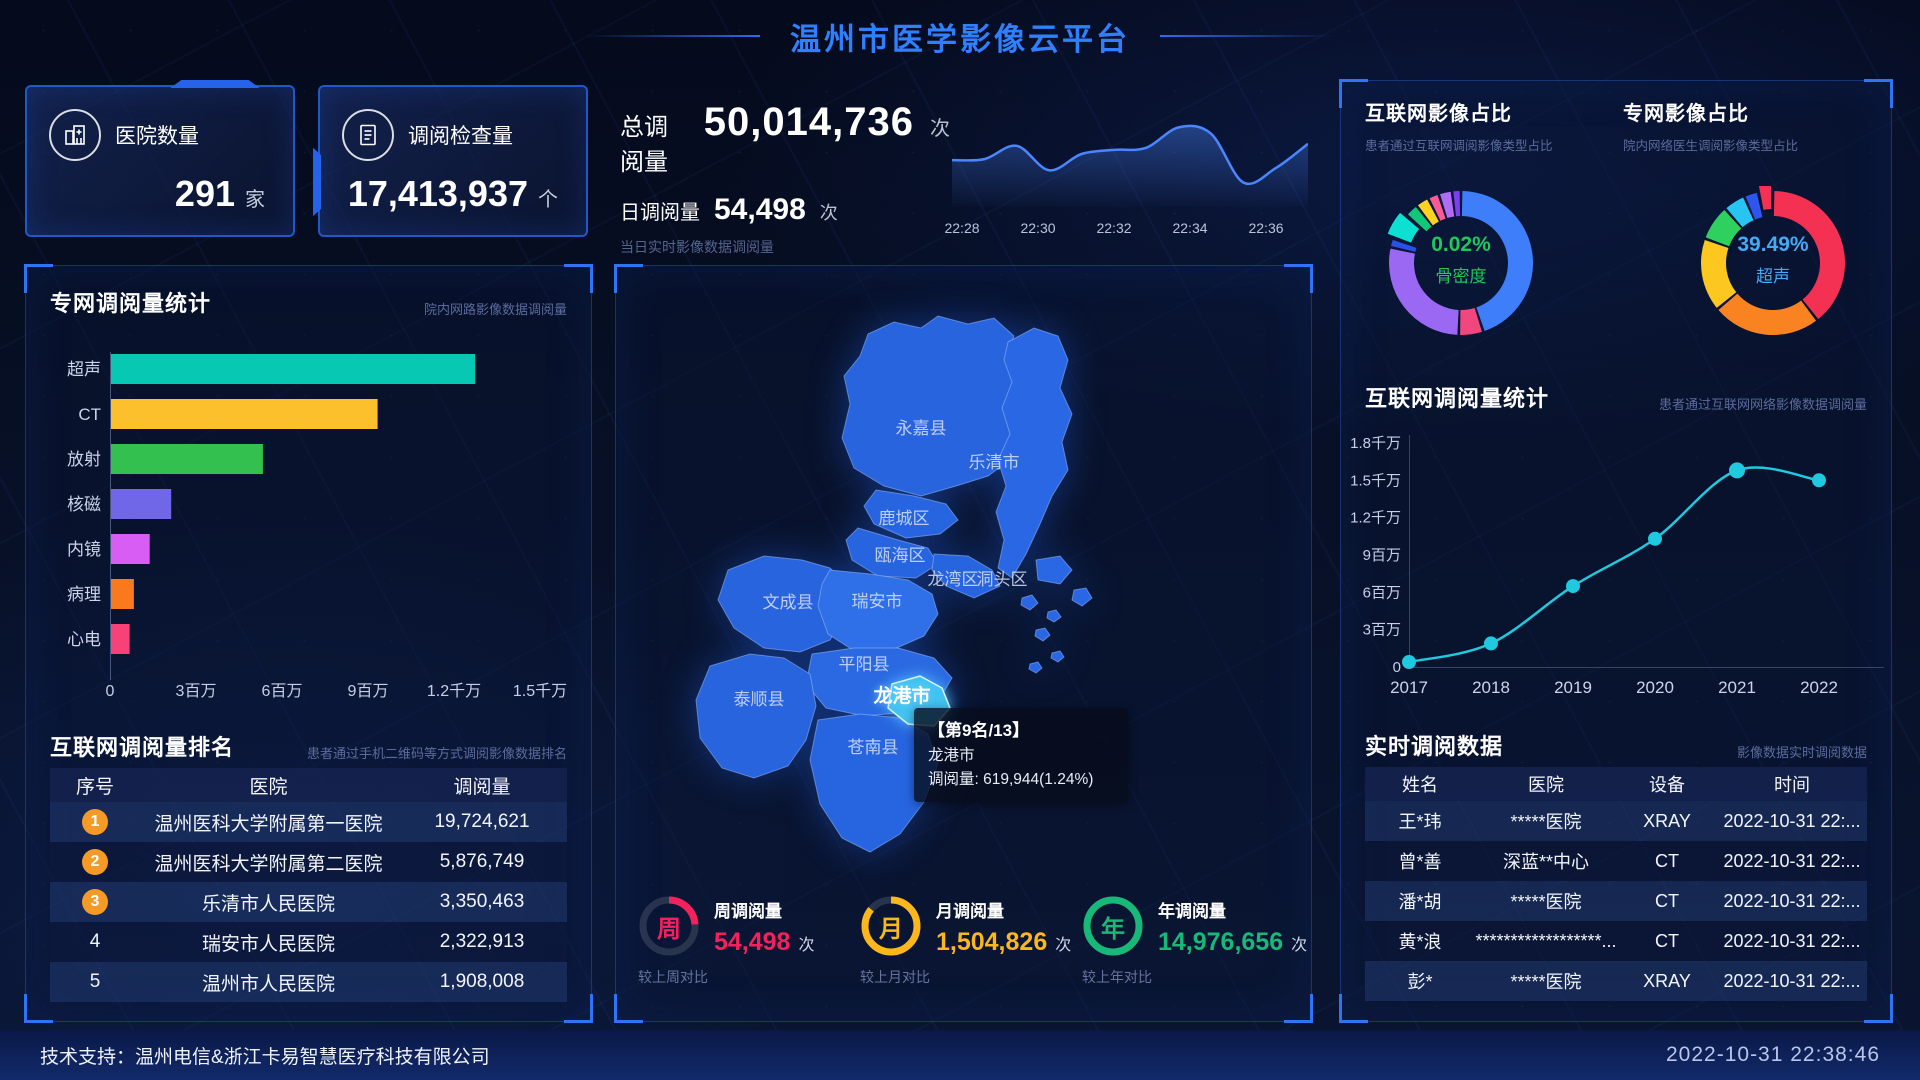  What do you see at coordinates (454, 691) in the screenshot?
I see `bar-x-tick: 1.2千万` at bounding box center [454, 691].